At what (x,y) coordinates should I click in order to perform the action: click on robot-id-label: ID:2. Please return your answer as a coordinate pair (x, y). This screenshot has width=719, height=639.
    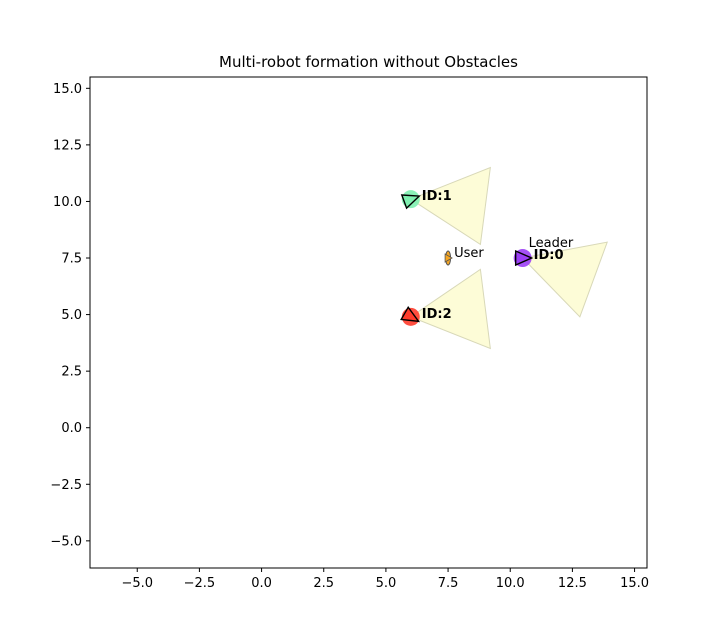
    Looking at the image, I should click on (437, 314).